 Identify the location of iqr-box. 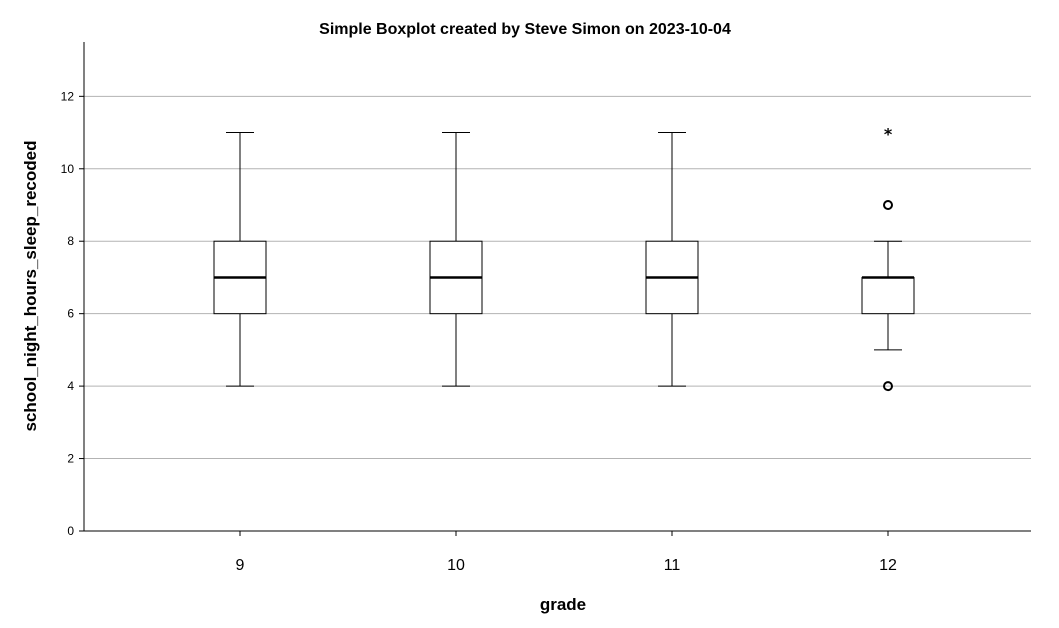
(888, 295).